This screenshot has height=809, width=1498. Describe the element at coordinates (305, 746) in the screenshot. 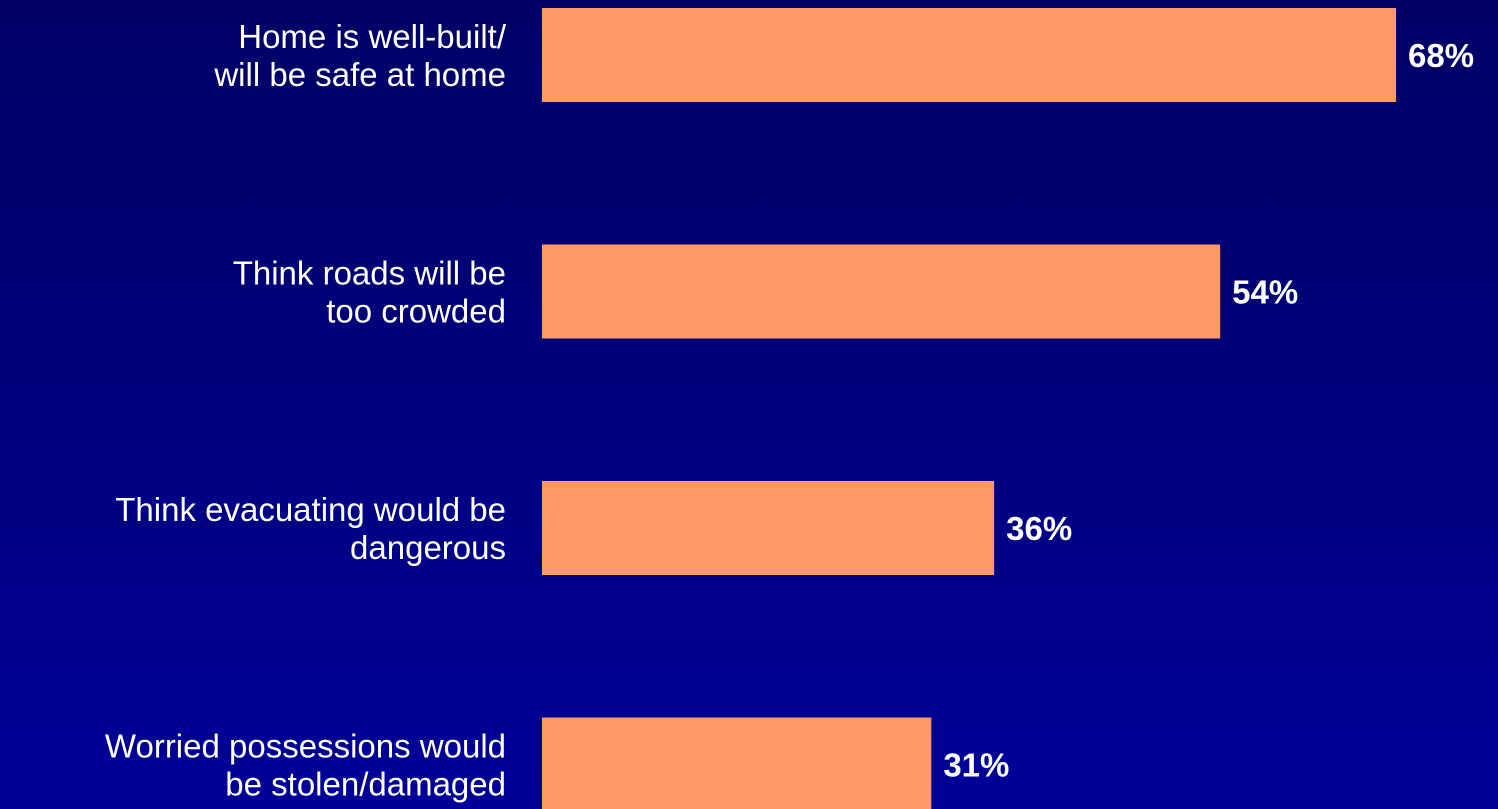

I see `category-label-4-line-1: Worried possessions would` at that location.